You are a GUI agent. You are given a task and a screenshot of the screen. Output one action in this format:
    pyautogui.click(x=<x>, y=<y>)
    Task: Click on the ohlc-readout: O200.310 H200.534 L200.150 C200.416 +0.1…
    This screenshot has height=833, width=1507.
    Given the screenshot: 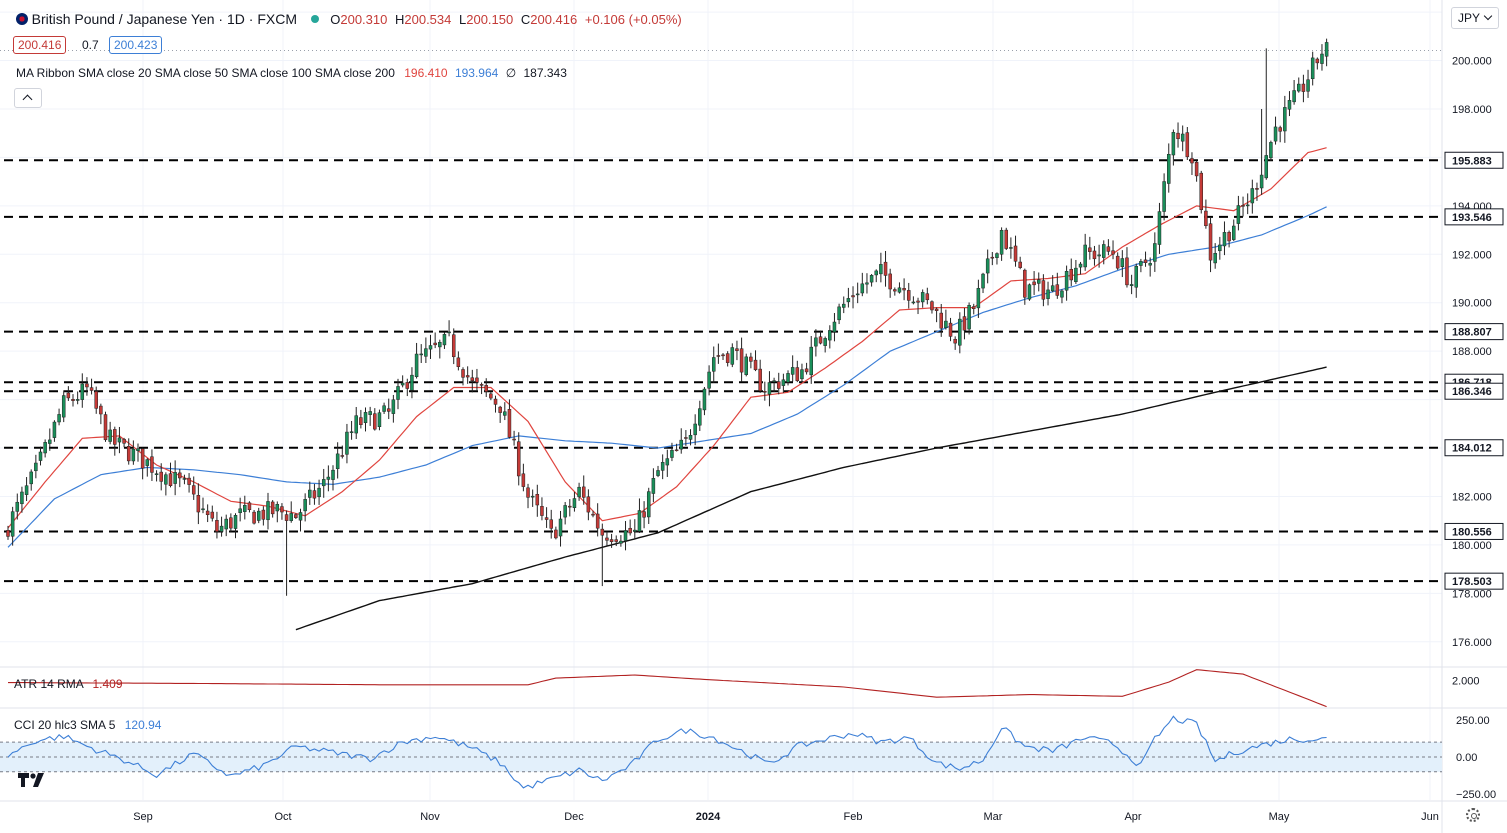 What is the action you would take?
    pyautogui.click(x=506, y=19)
    